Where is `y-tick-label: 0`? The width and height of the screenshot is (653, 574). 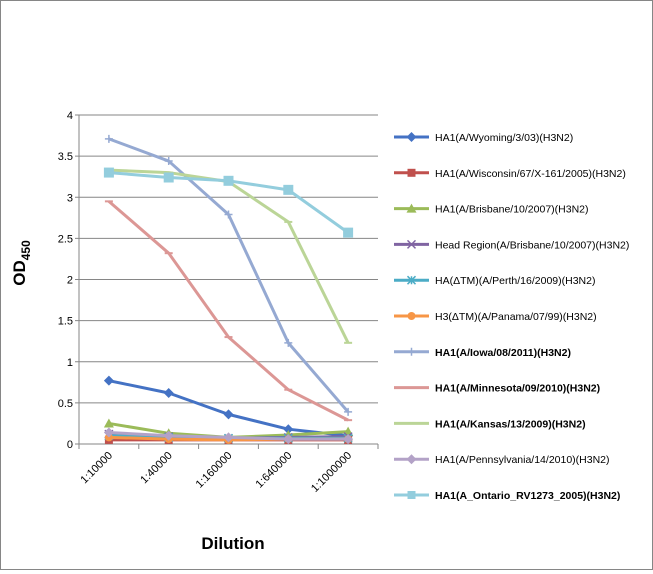 y-tick-label: 0 is located at coordinates (70, 445).